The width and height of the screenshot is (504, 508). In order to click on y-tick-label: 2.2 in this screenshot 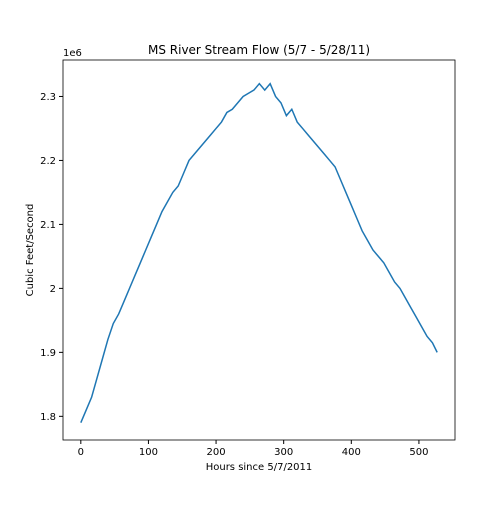, I will do `click(48, 161)`.